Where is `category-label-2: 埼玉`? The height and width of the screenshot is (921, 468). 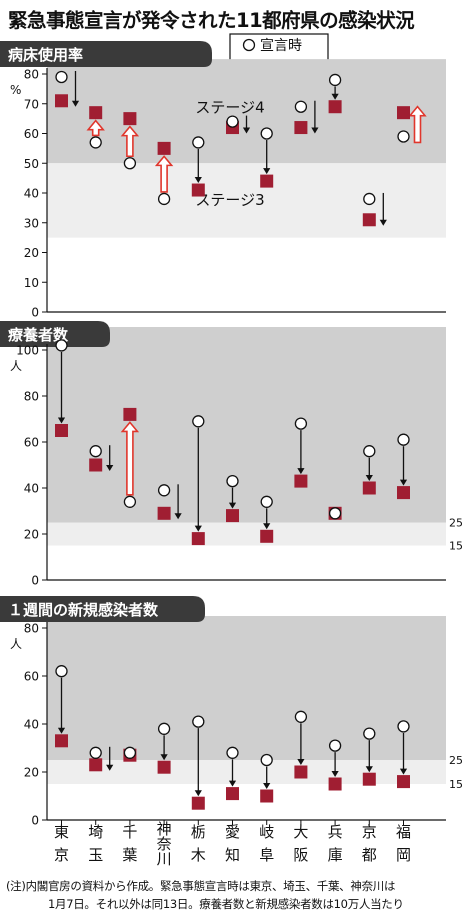
category-label-2: 埼玉 is located at coordinates (95, 843).